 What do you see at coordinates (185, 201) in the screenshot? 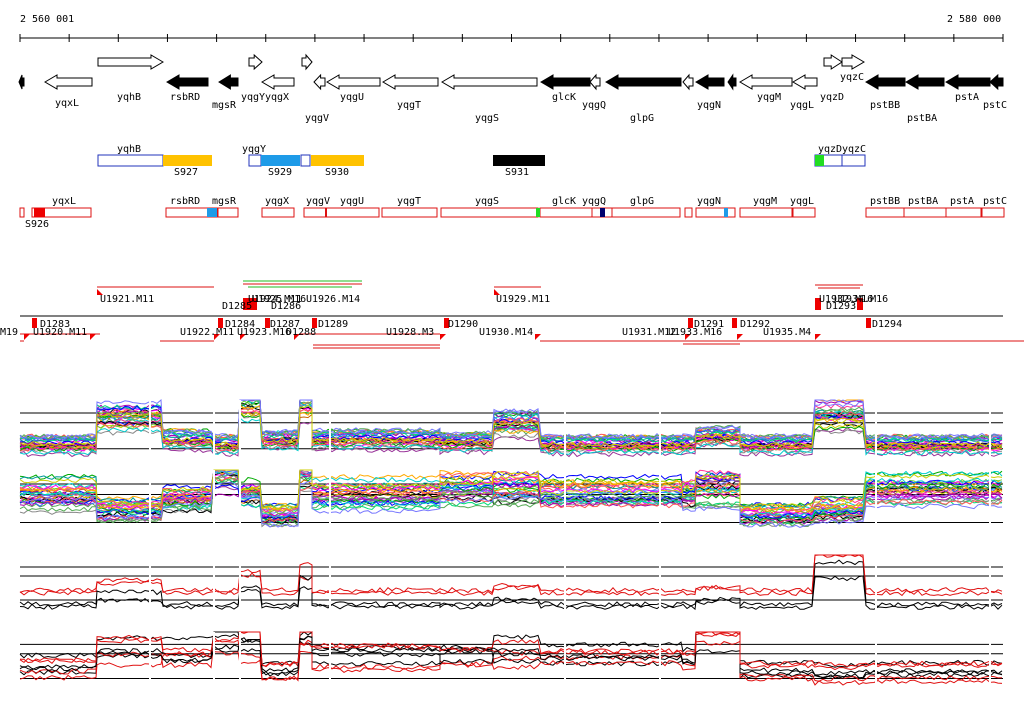
I see `red-box-label-rsbRD: rsbRD` at bounding box center [185, 201].